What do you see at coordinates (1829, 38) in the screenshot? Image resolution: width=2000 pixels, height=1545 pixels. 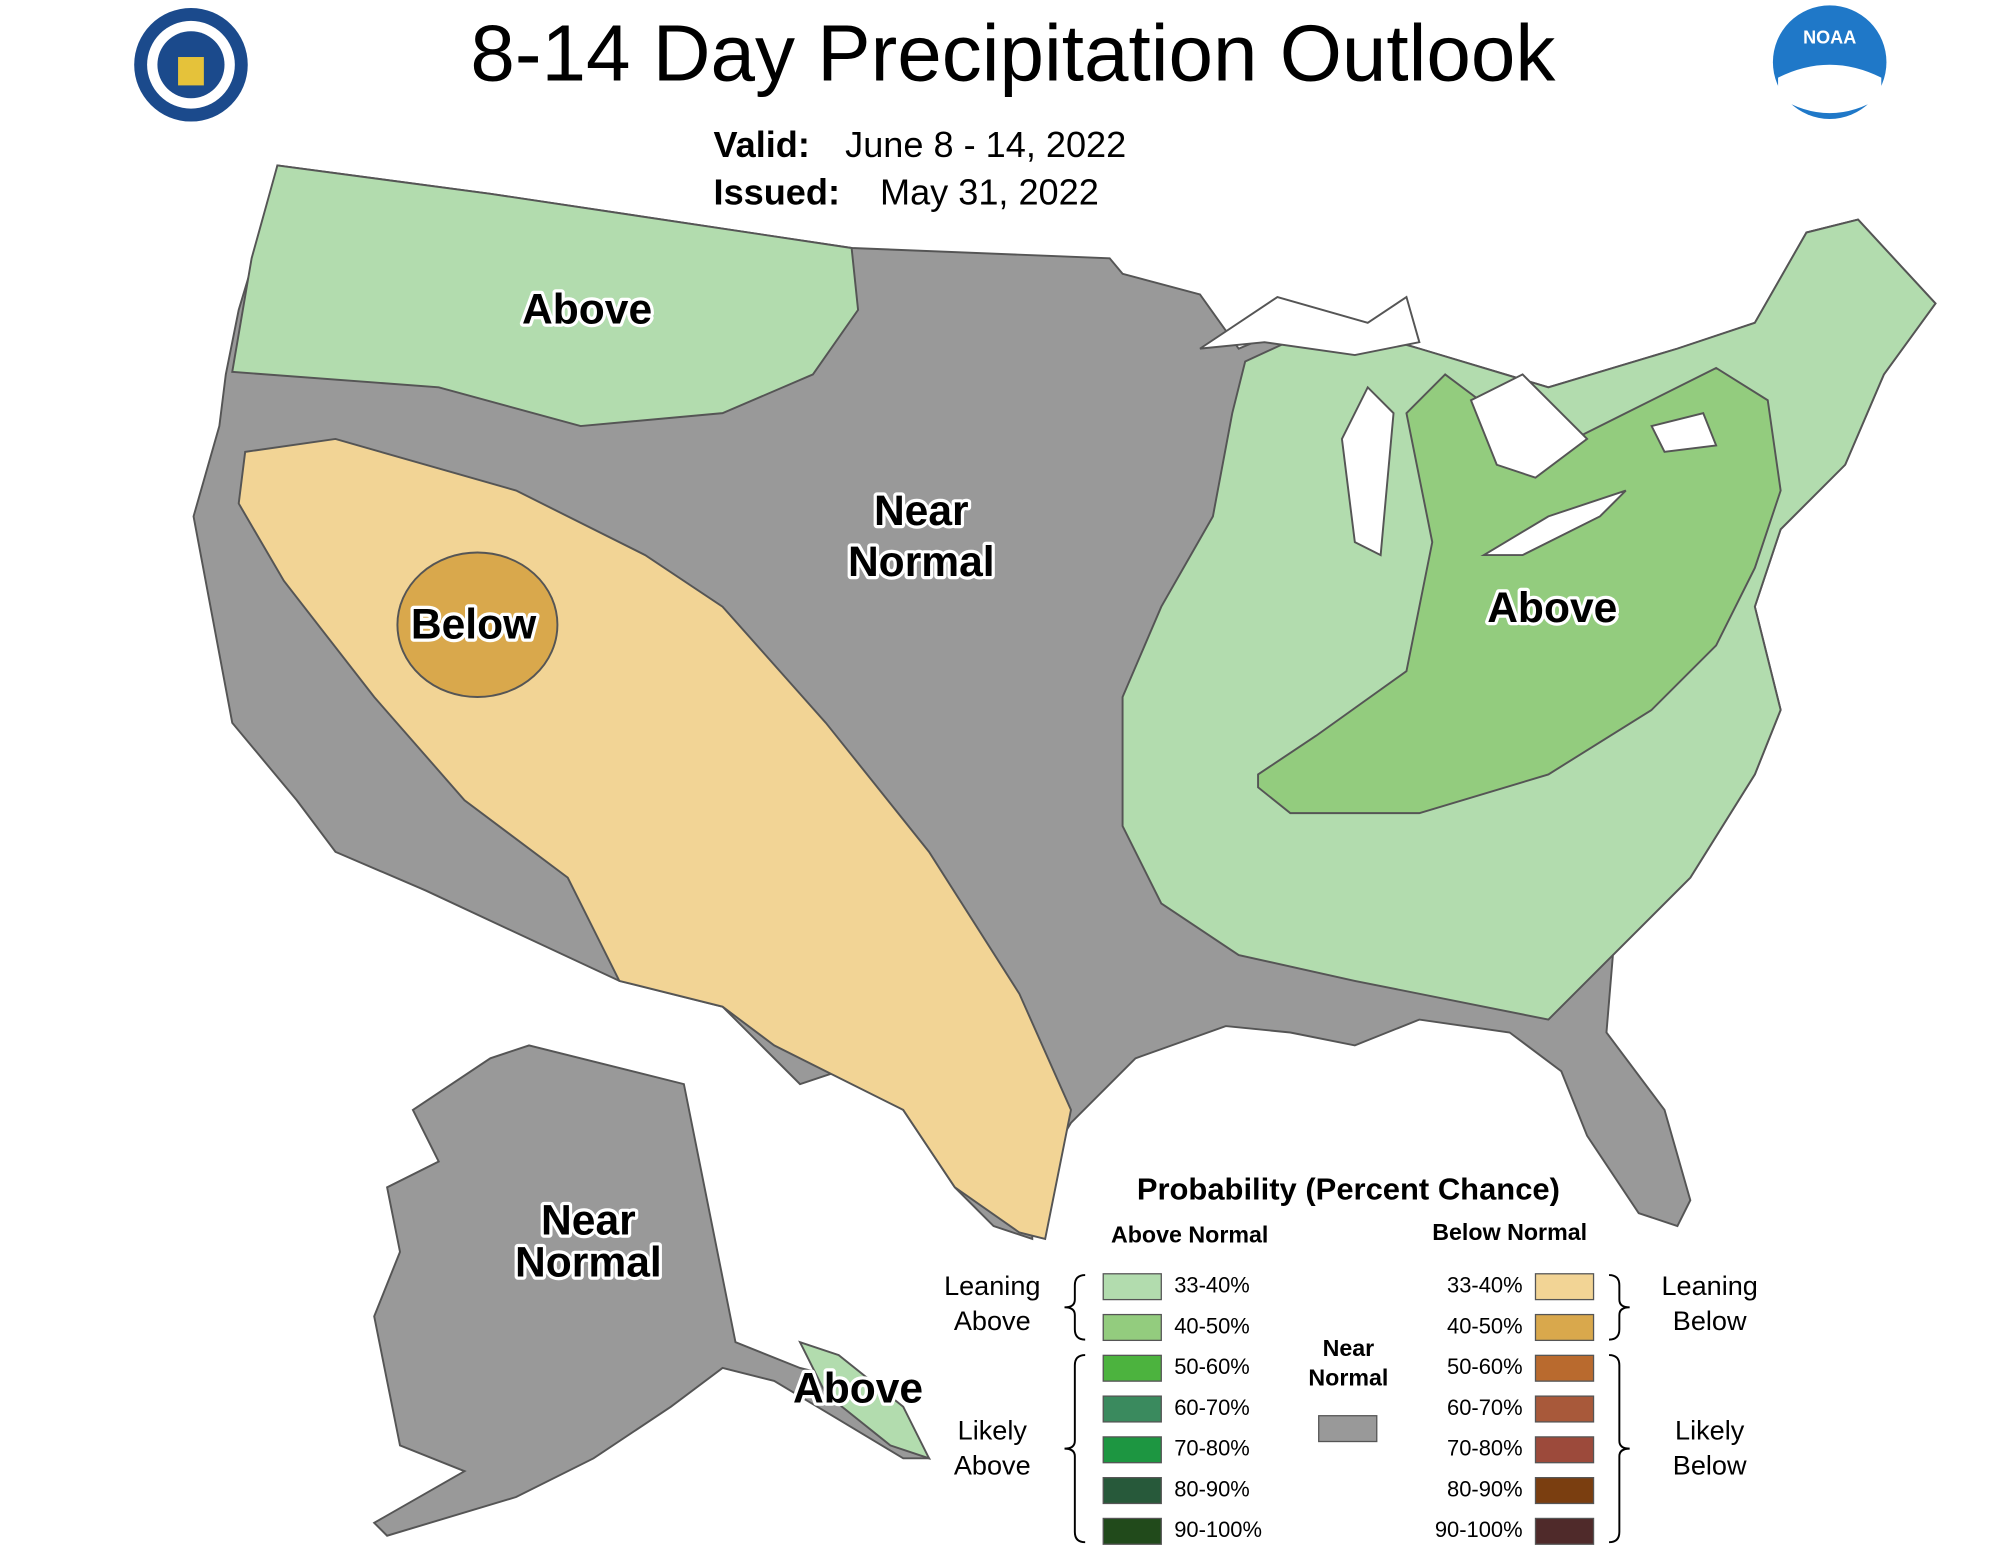 I see `noaa-text: NOAA` at bounding box center [1829, 38].